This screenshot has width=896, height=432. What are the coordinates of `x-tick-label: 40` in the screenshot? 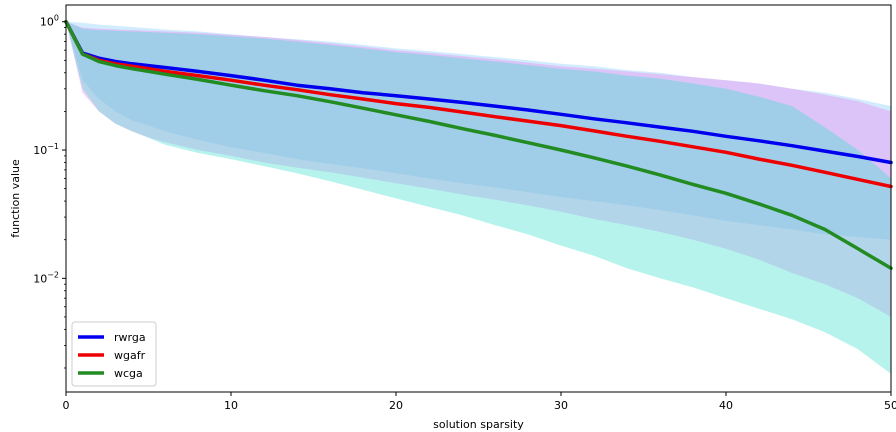 It's located at (726, 405).